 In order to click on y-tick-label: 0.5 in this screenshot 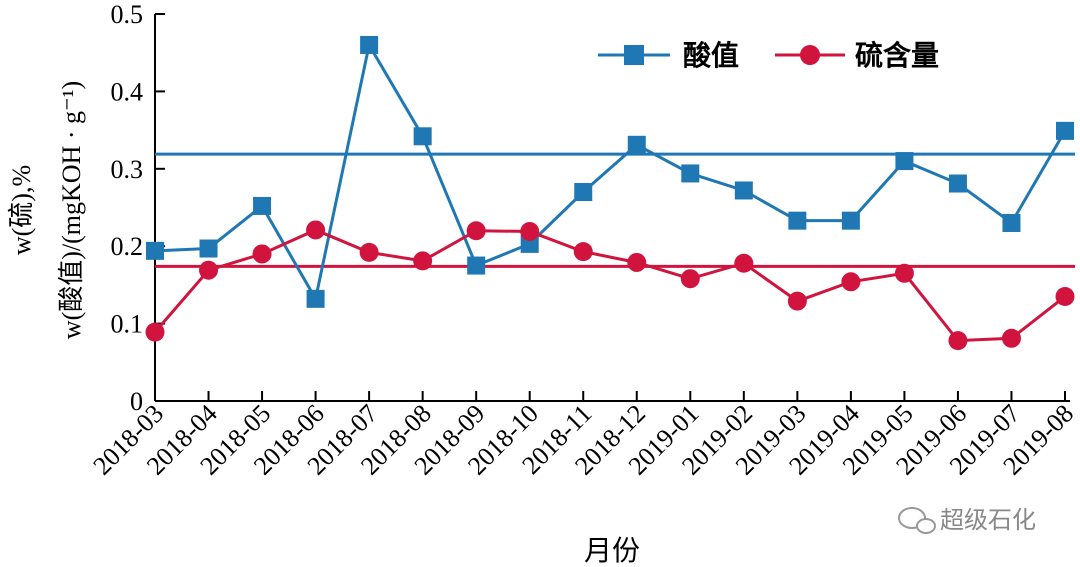, I will do `click(127, 14)`.